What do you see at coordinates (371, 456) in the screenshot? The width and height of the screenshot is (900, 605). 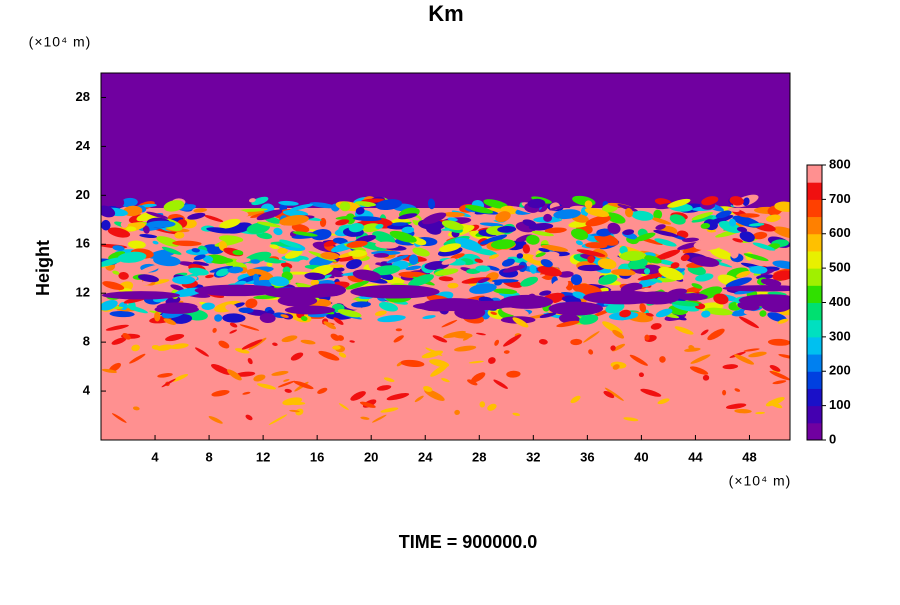 I see `x-tick-label: 20` at bounding box center [371, 456].